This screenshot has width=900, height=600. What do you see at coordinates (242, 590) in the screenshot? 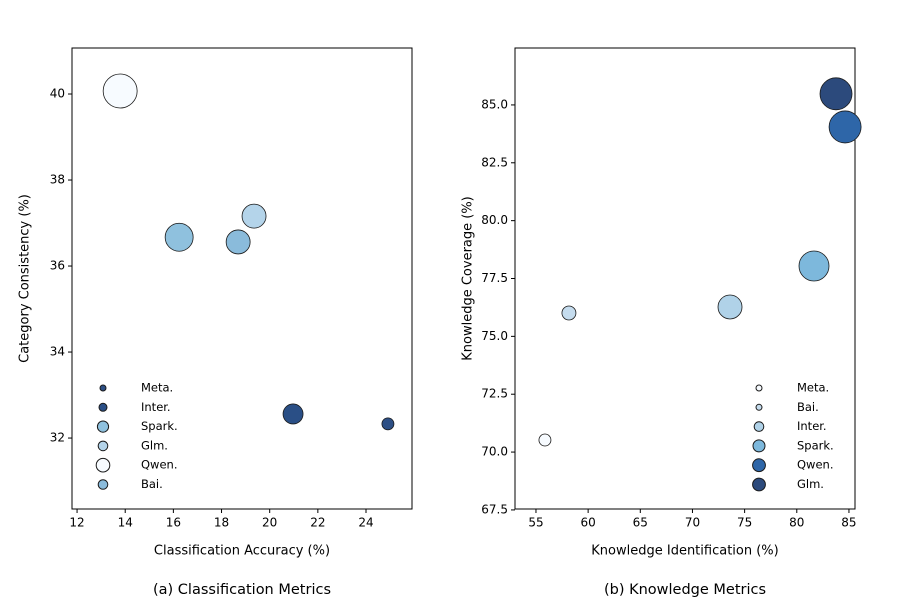
I see `subtitle: (a) Classification Metrics` at bounding box center [242, 590].